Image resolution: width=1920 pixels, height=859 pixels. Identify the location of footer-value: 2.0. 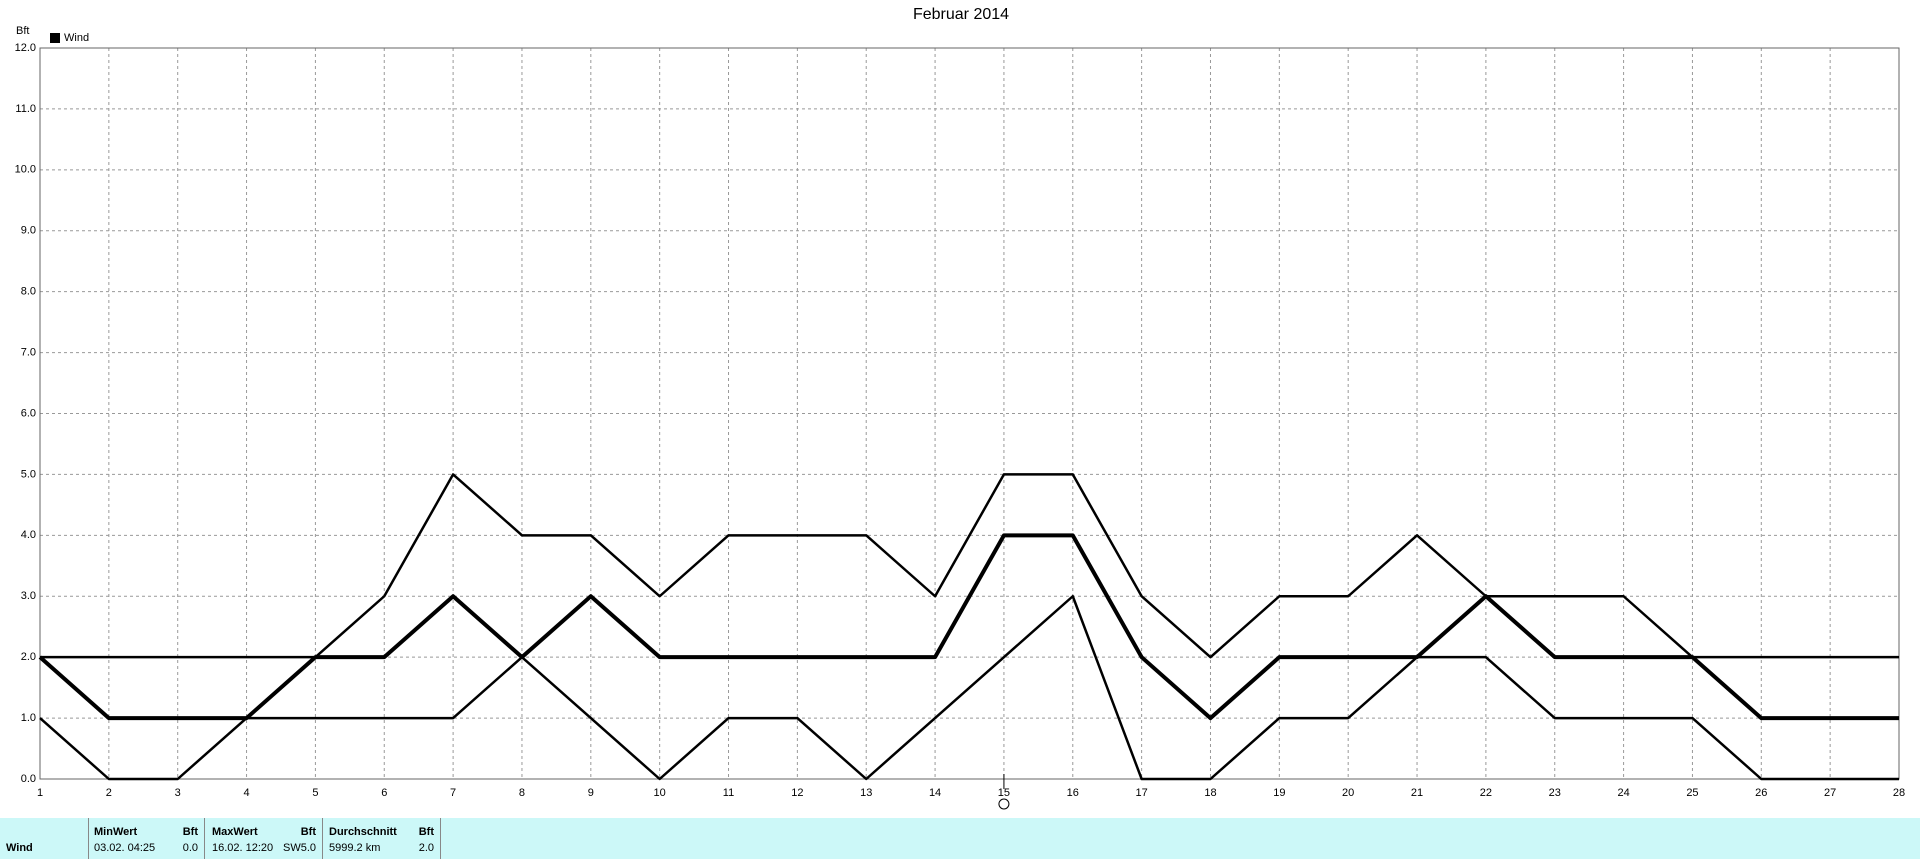
(426, 848).